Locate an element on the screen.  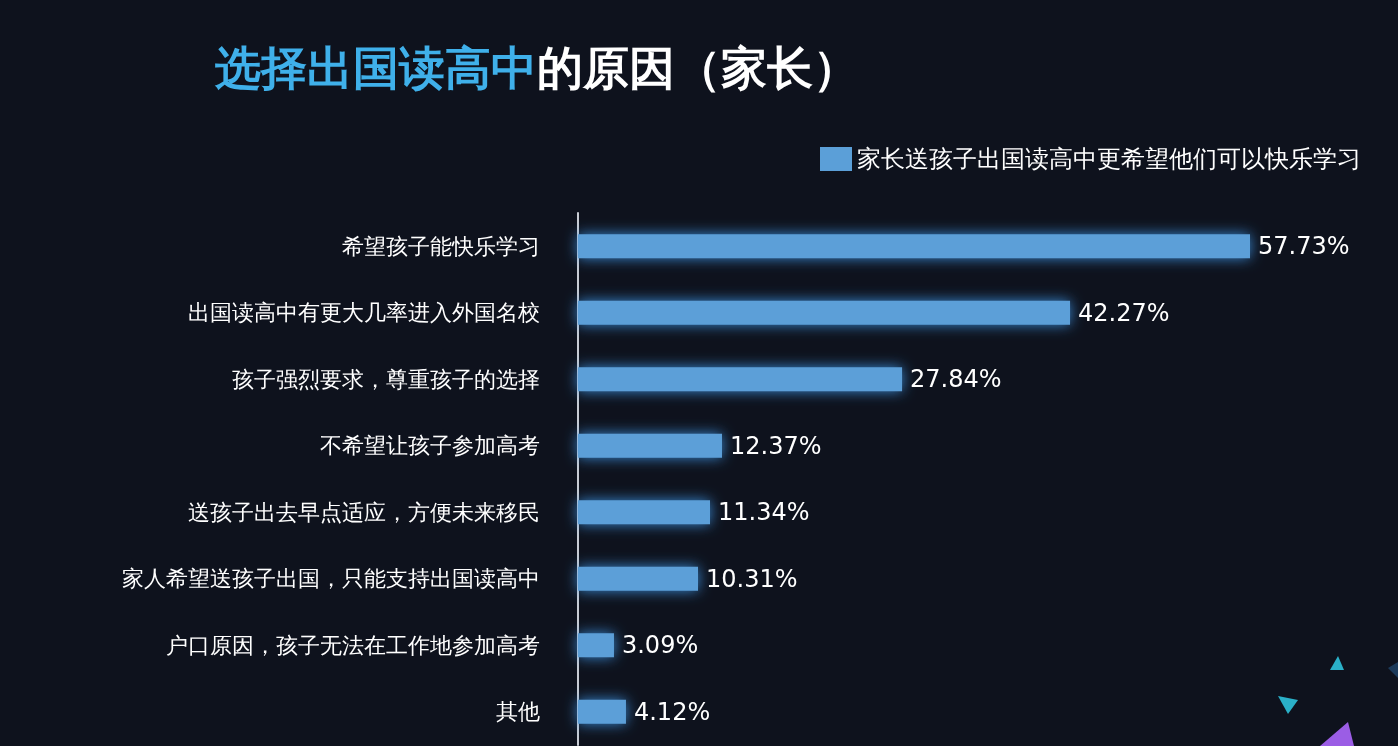
y-tick-label: 孩子强烈要求，尊重孩子的选择 is located at coordinates (386, 379).